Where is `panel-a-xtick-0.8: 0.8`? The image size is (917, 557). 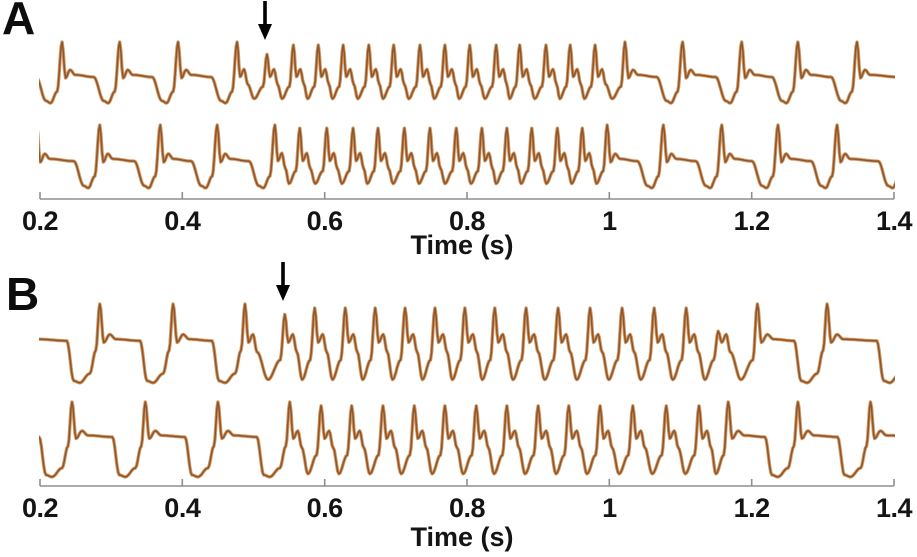
panel-a-xtick-0.8: 0.8 is located at coordinates (467, 221).